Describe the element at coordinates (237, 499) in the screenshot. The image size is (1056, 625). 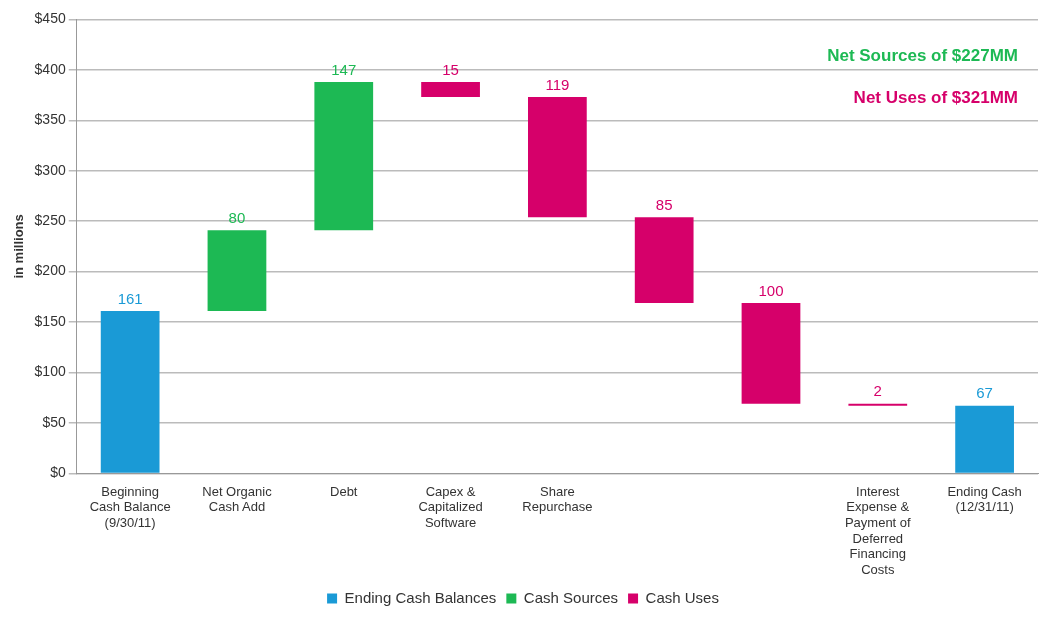
I see `x-tick-label: Net Organic Cash Add` at that location.